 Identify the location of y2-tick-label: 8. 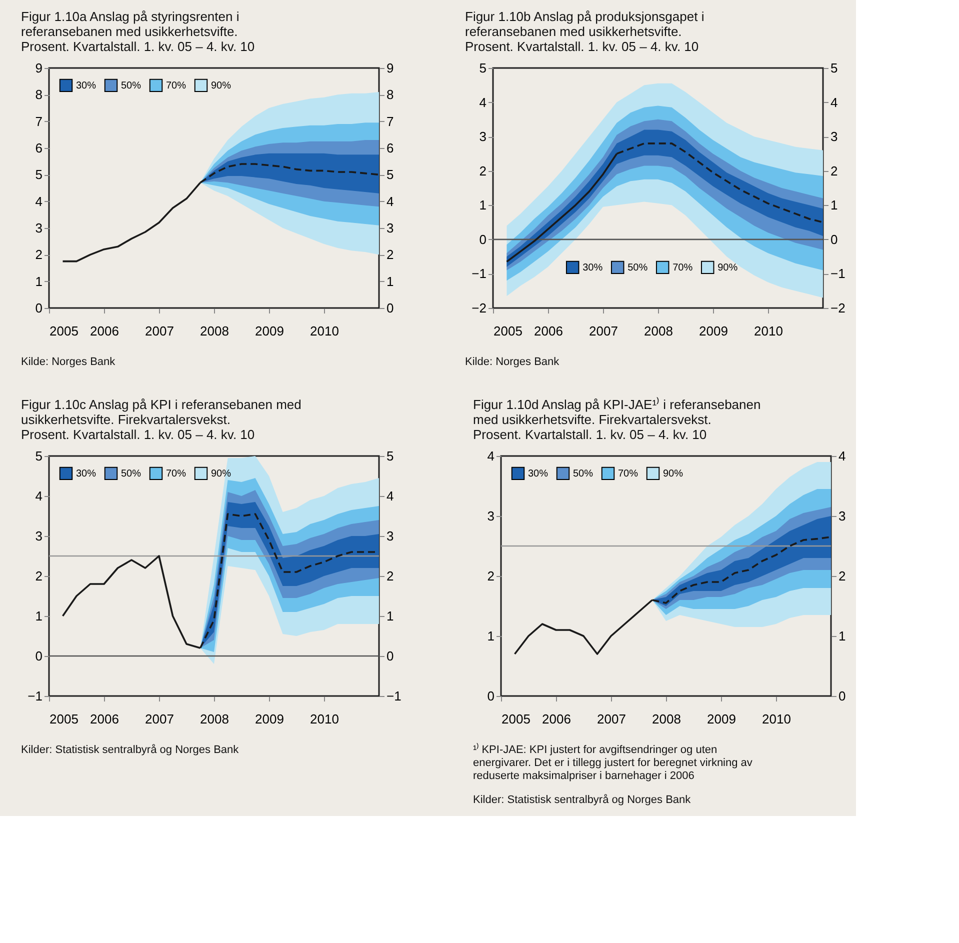
(390, 94).